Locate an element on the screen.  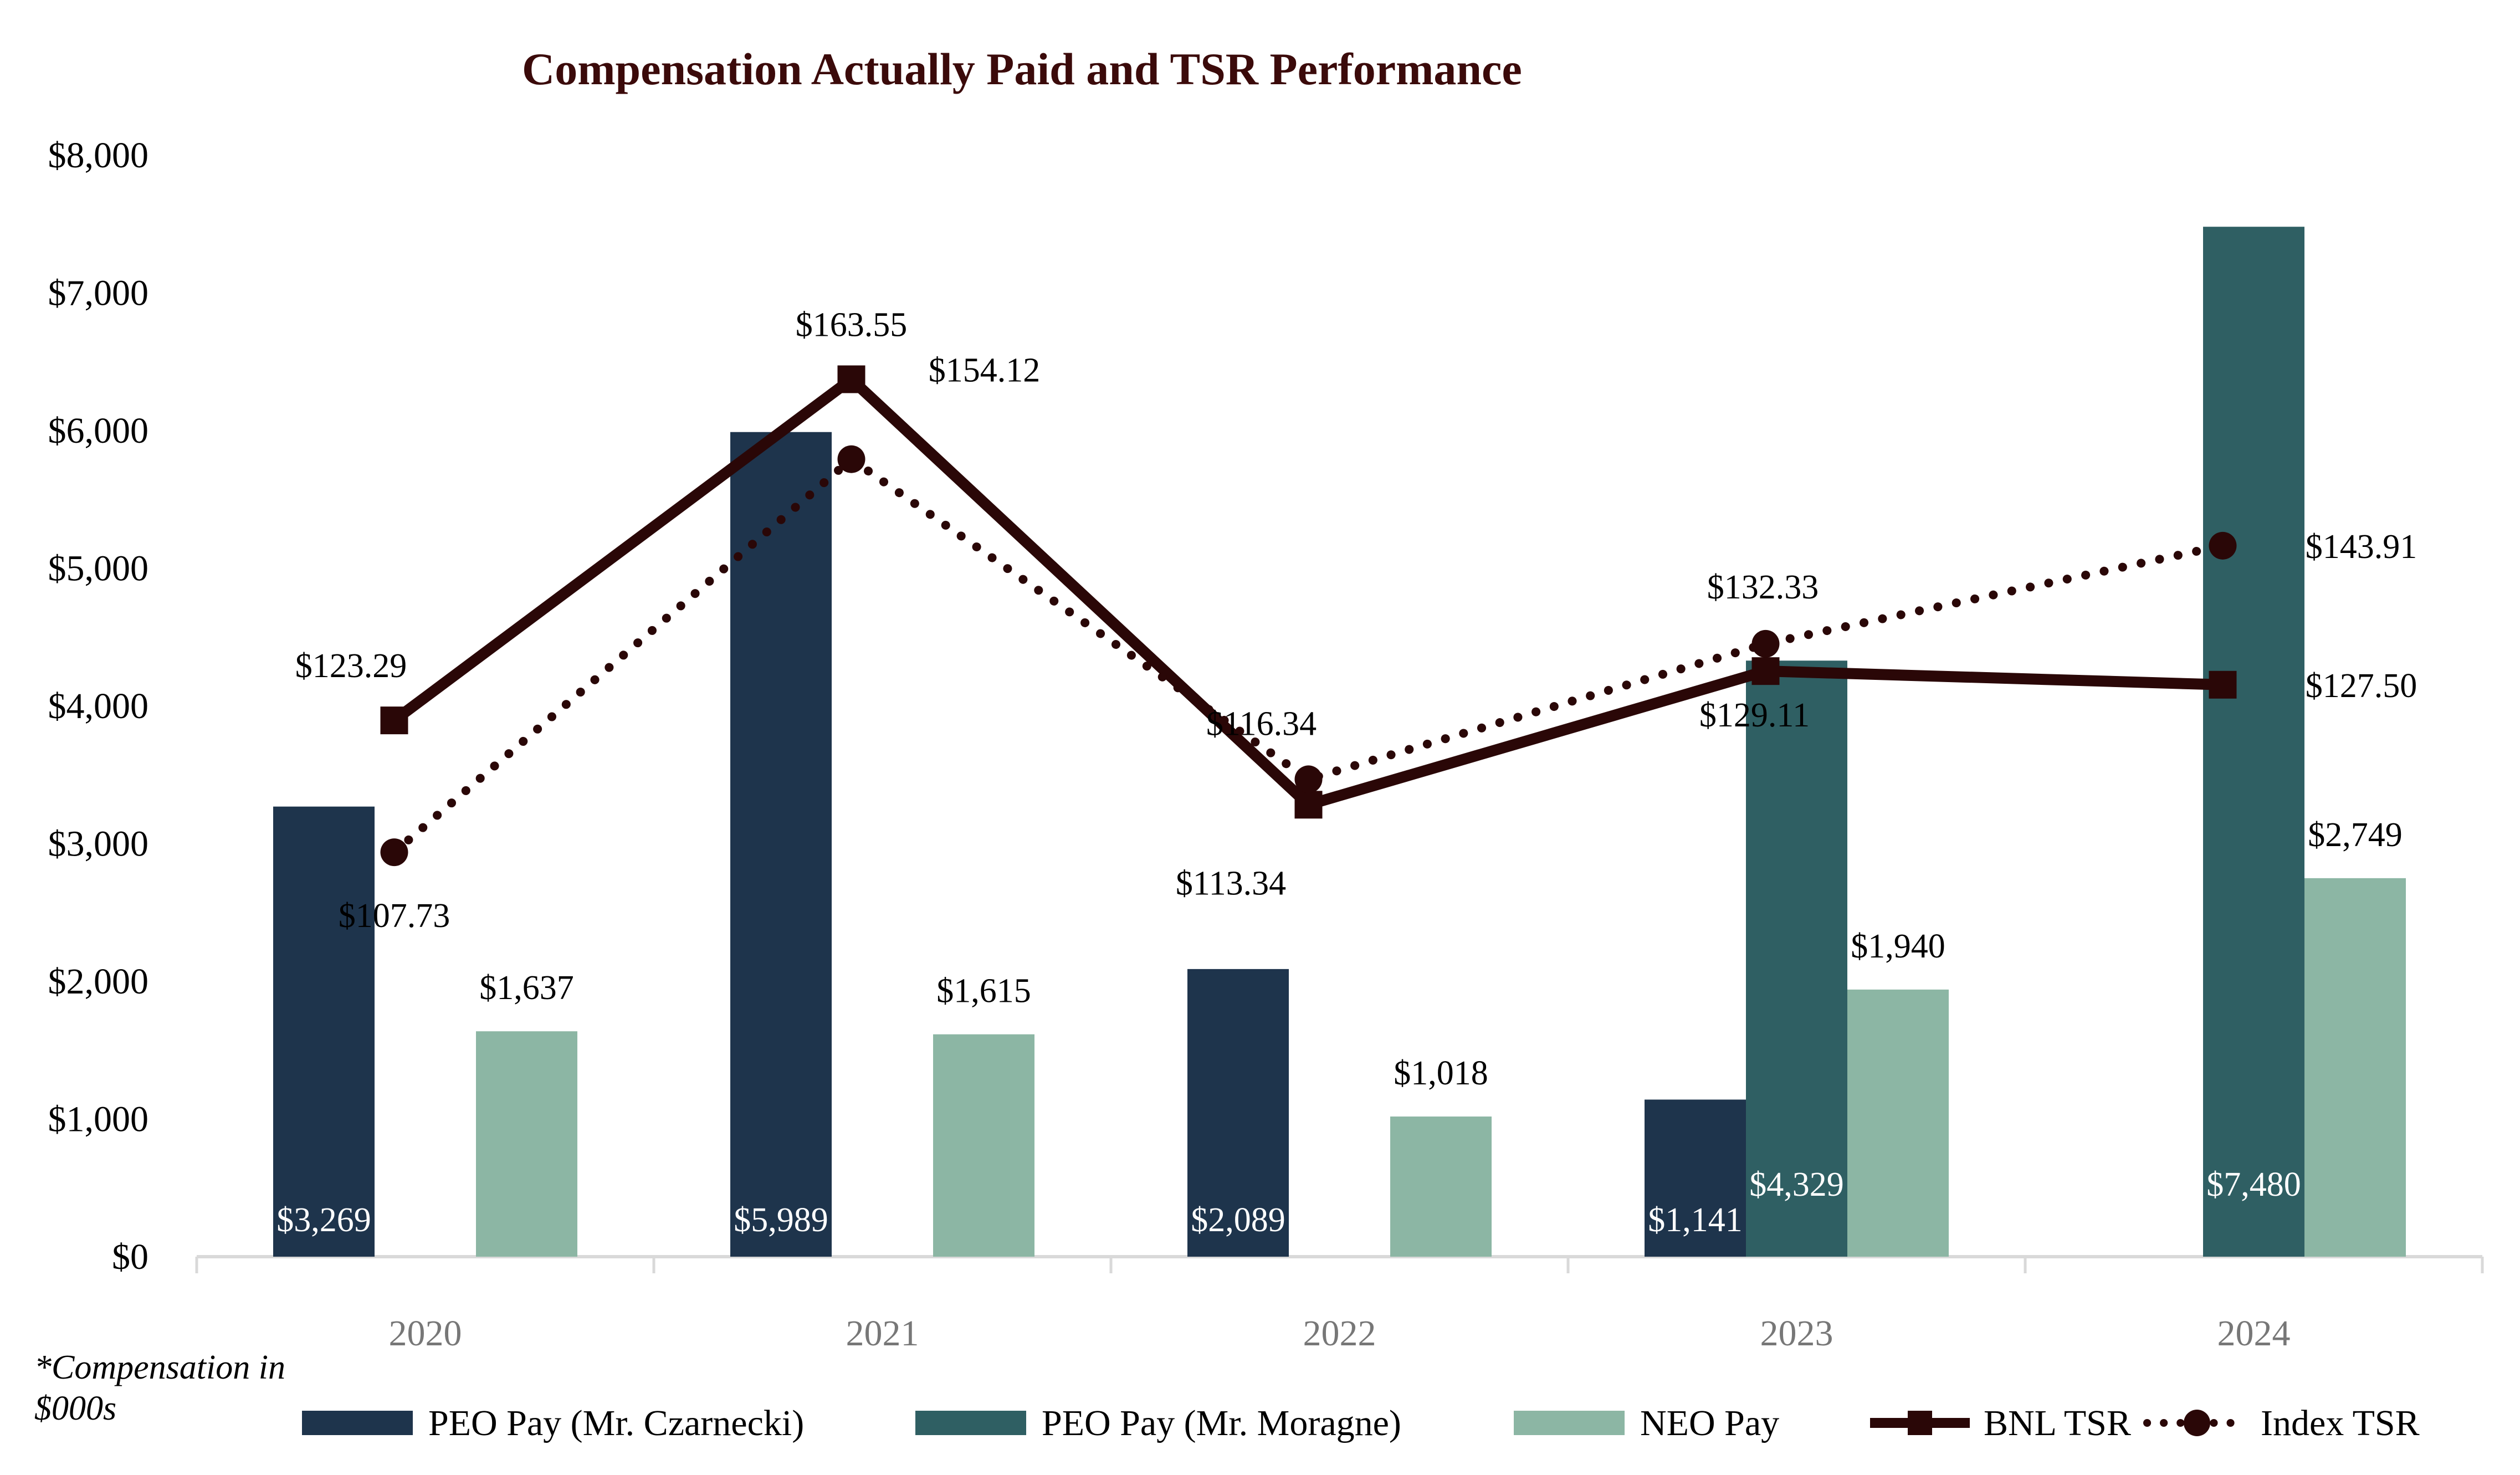
marker-bnl-tsr-2022 is located at coordinates (1308, 805).